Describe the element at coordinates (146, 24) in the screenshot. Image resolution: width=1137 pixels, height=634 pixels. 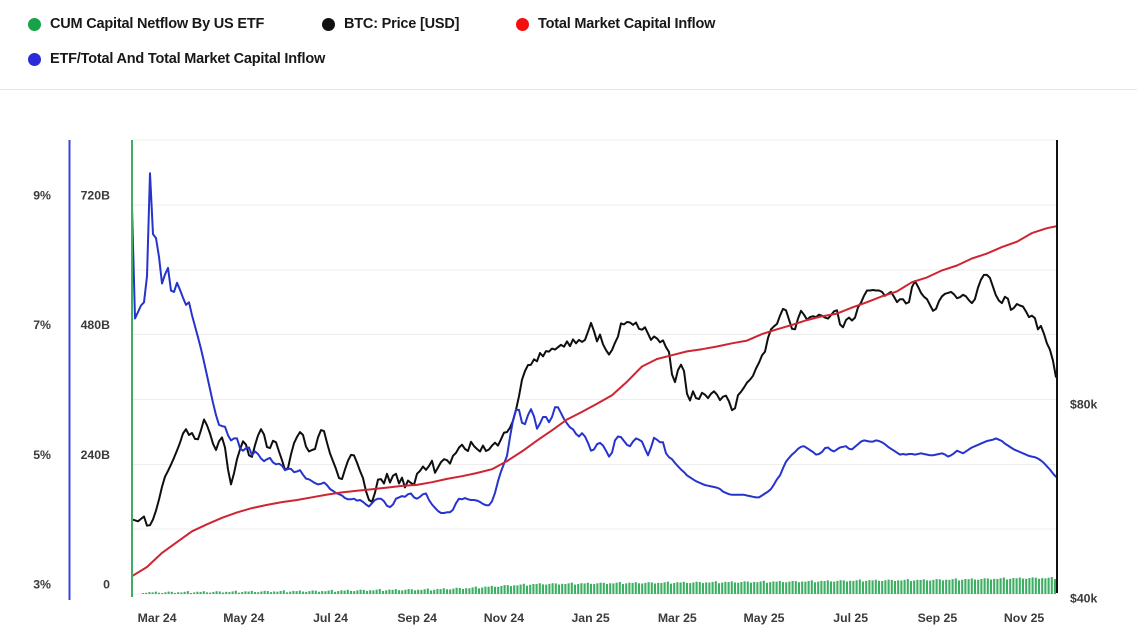
I see `legend-item-etf_netflow: CUM Capital Netflow By US ETF` at that location.